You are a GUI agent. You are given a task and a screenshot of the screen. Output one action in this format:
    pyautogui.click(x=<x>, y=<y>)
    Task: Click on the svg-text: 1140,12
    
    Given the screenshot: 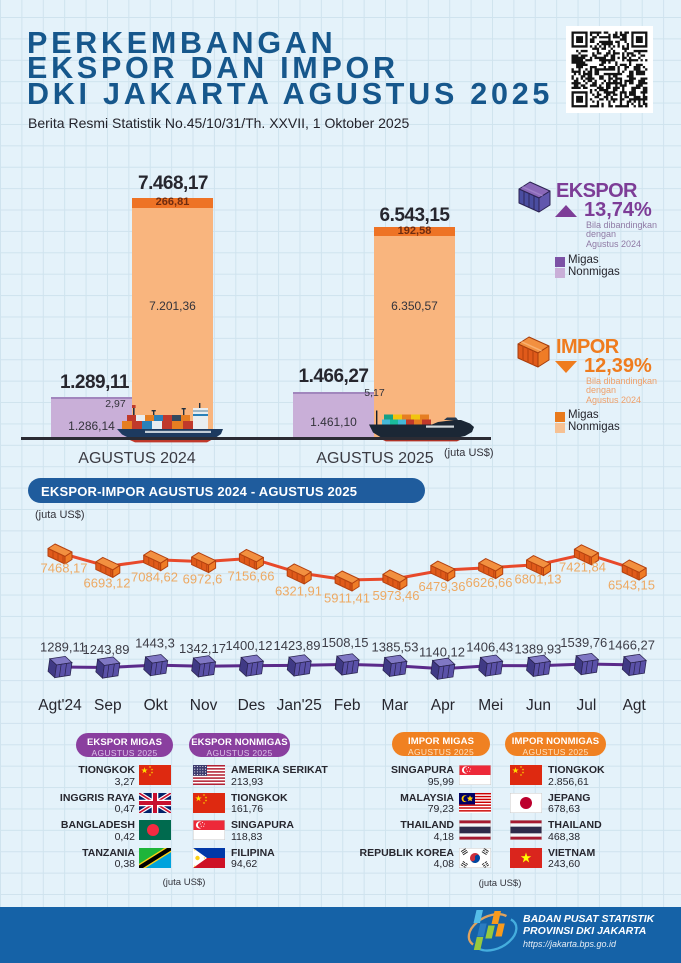 What is the action you would take?
    pyautogui.click(x=442, y=652)
    